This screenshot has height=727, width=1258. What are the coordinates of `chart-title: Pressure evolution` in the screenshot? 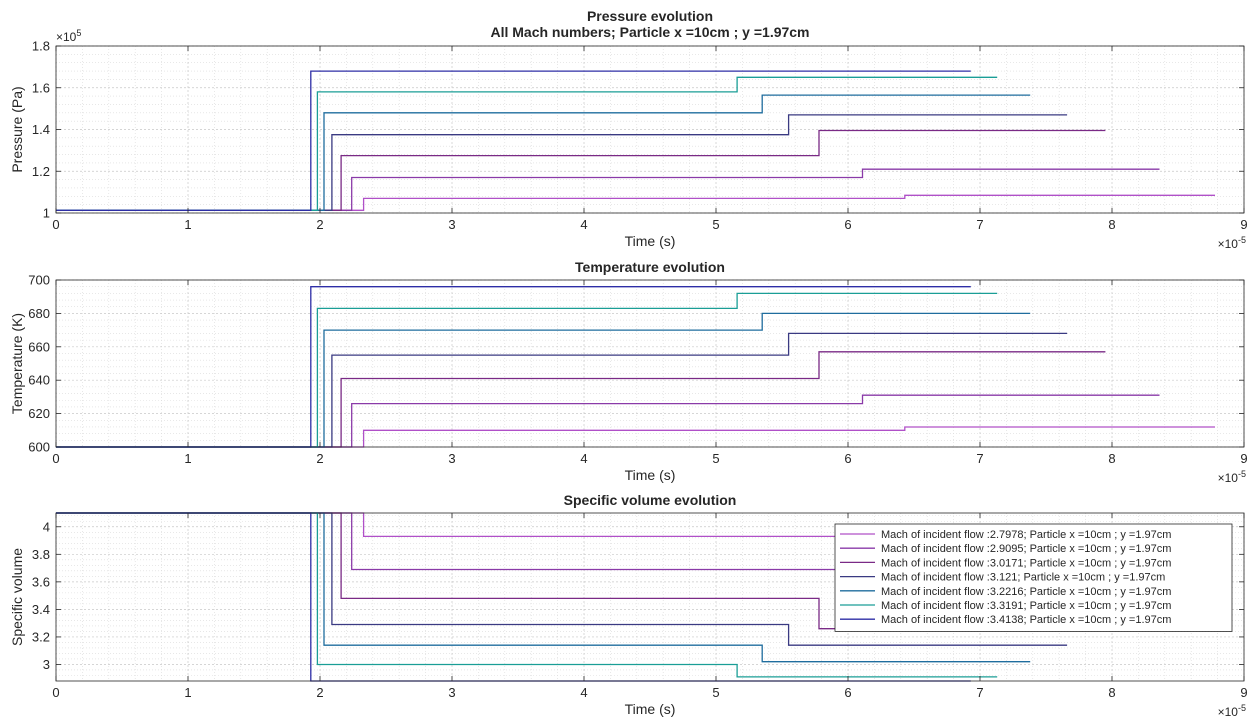 It's located at (650, 16).